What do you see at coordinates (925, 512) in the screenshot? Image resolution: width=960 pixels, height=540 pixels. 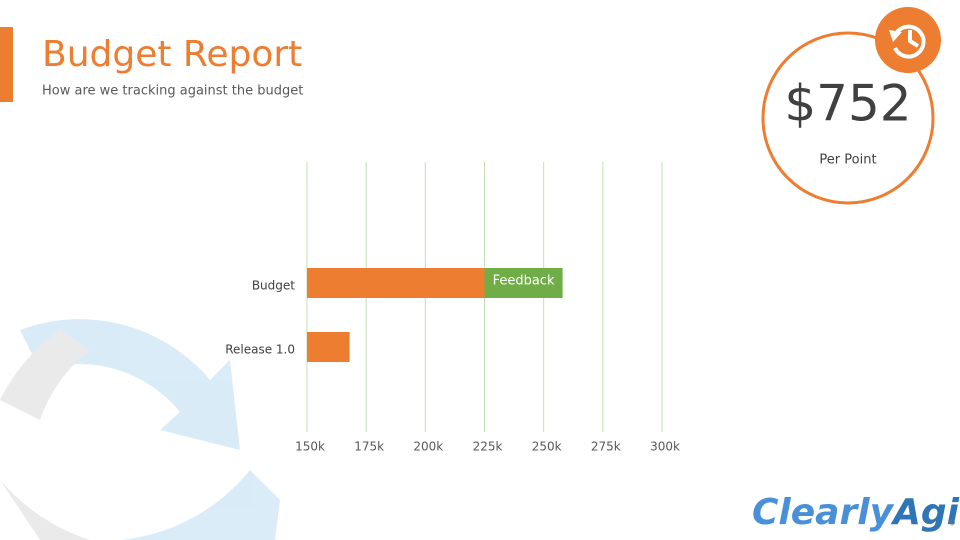 I see `logo-second: Agile` at bounding box center [925, 512].